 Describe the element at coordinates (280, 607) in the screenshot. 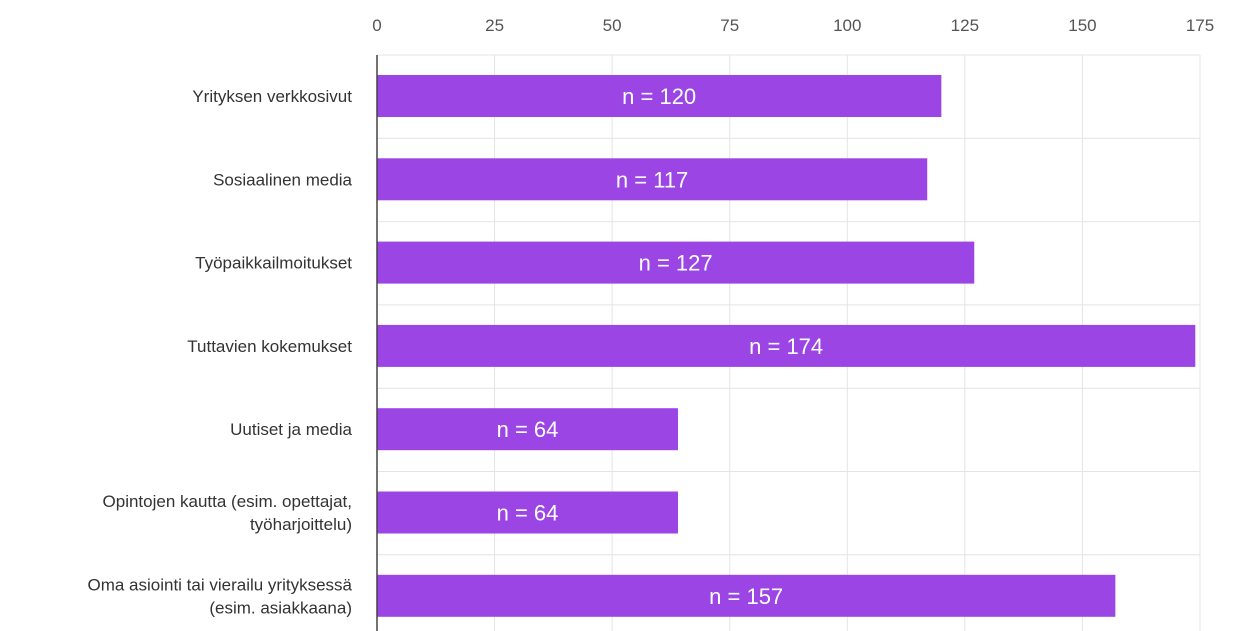

I see `category-label-line: (esim. asiakkaana)` at that location.